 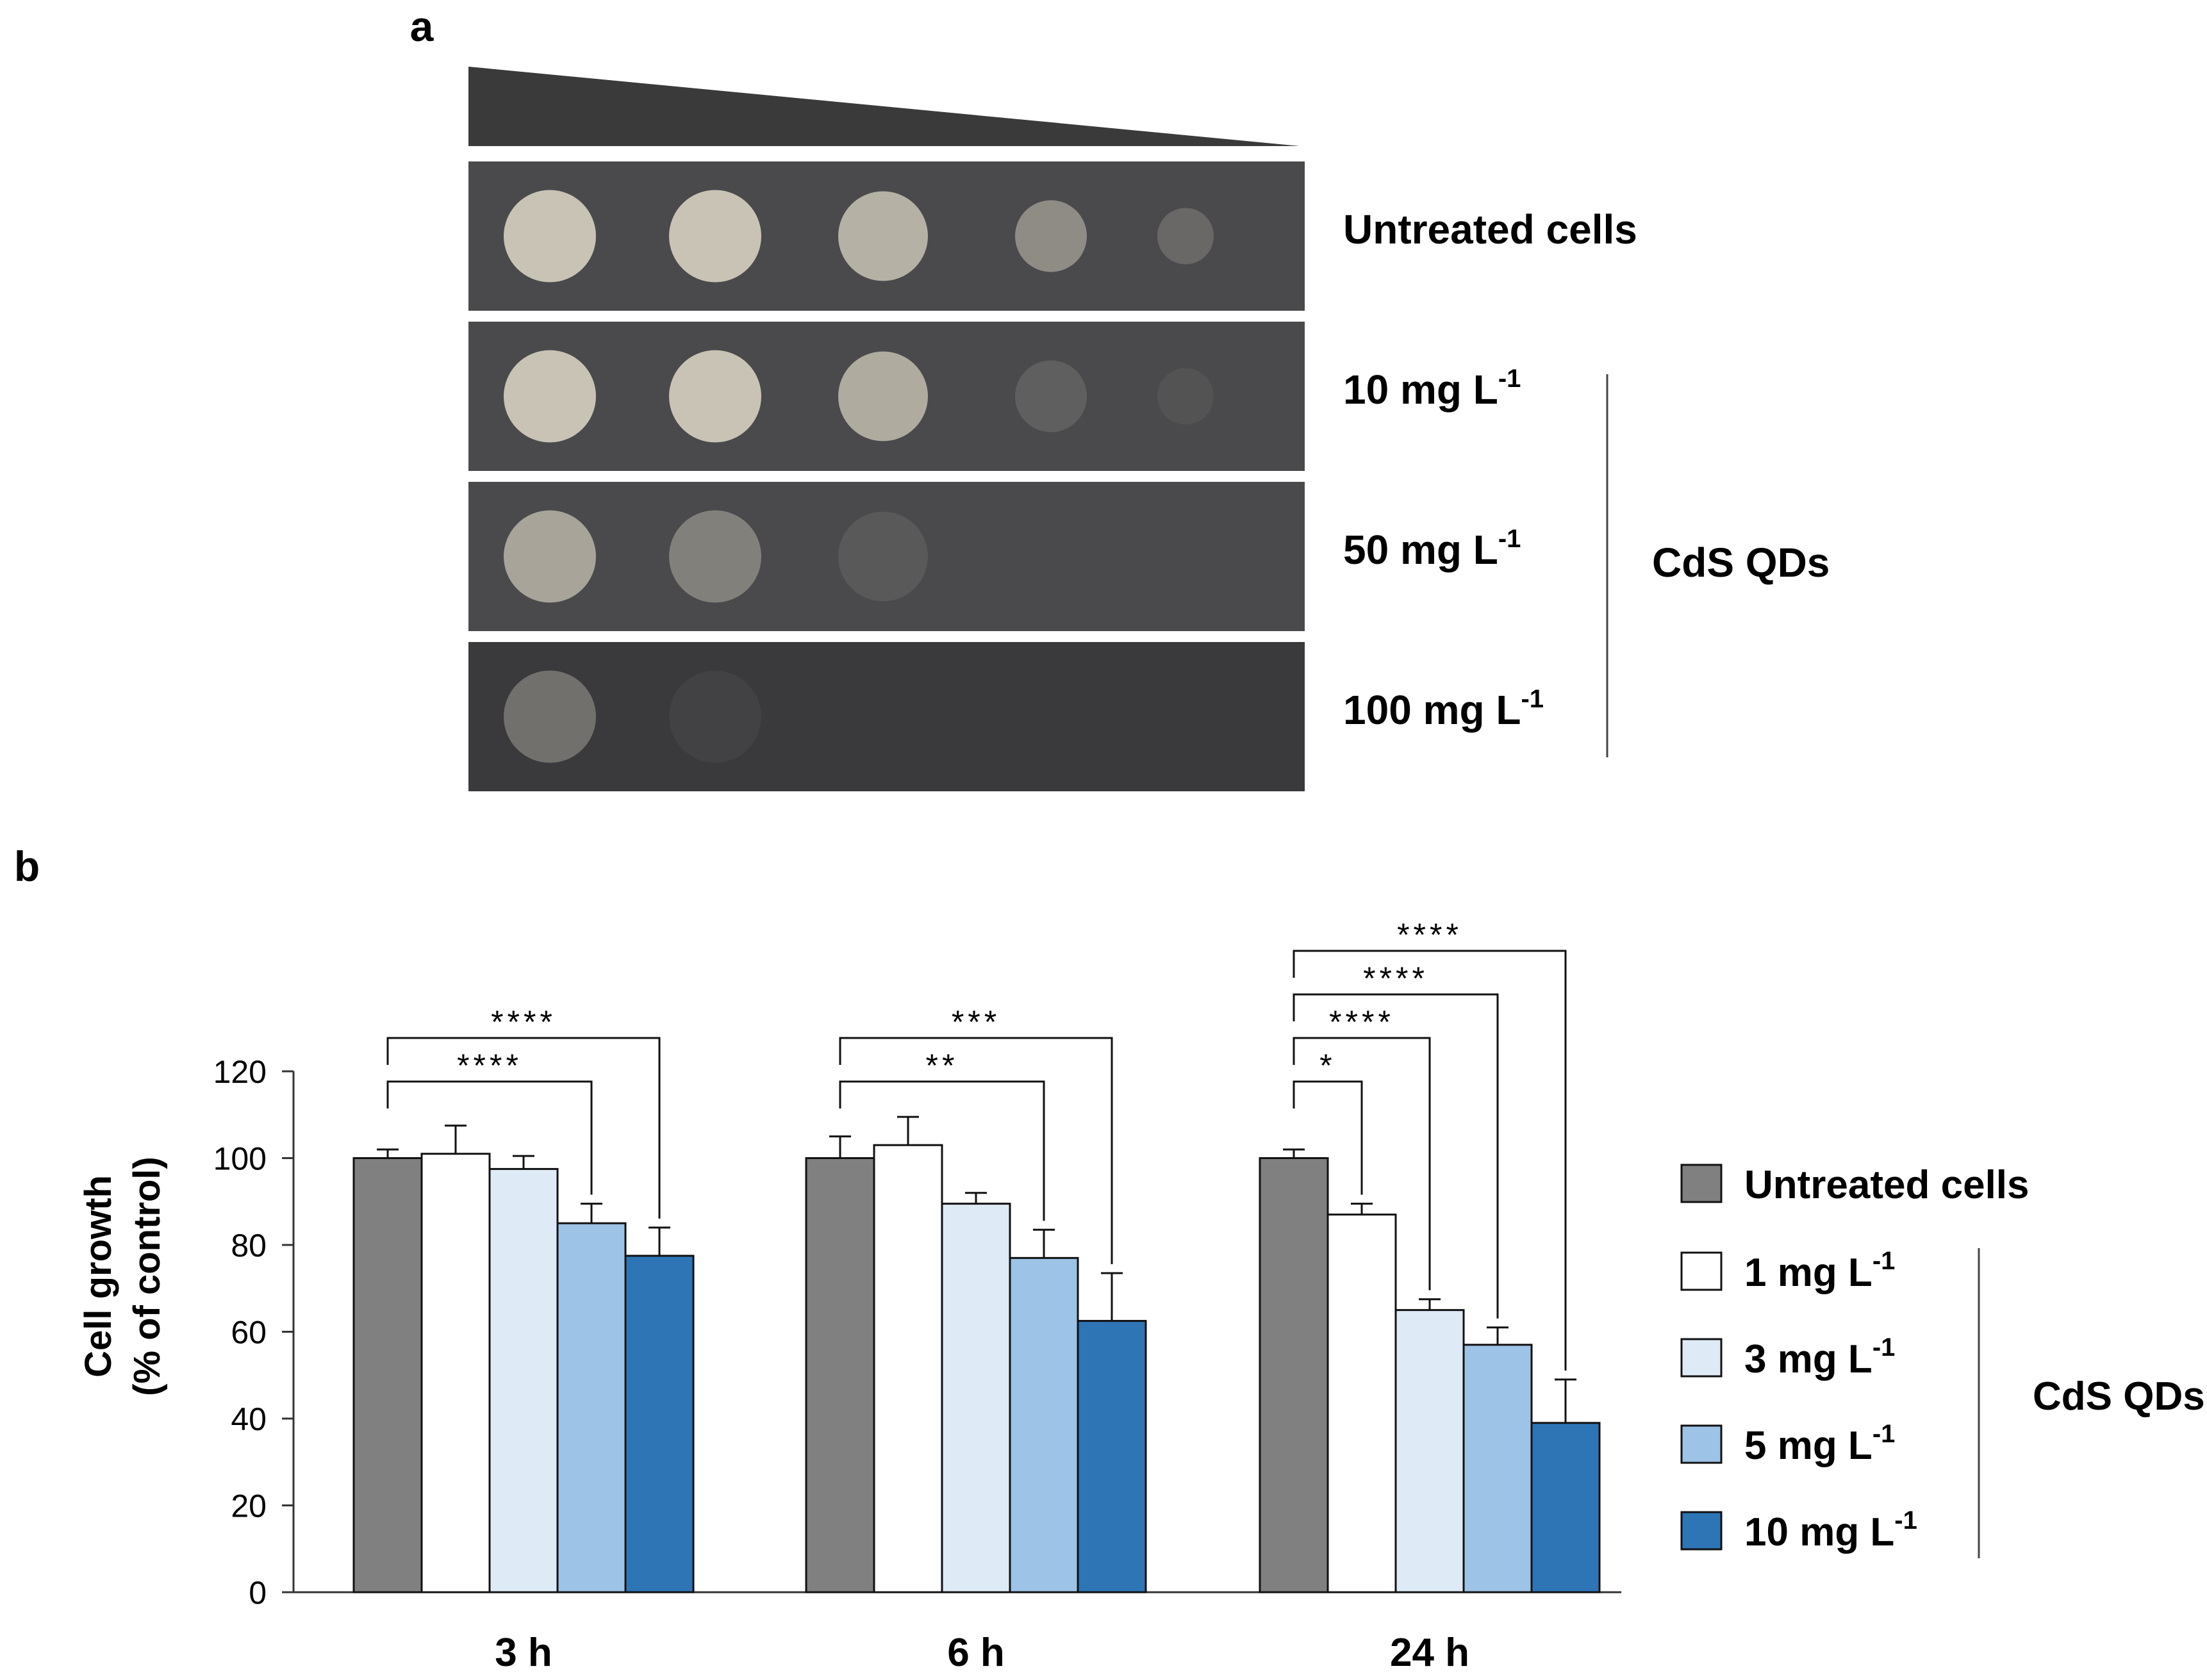 I want to click on spot-plates, so click(x=886, y=476).